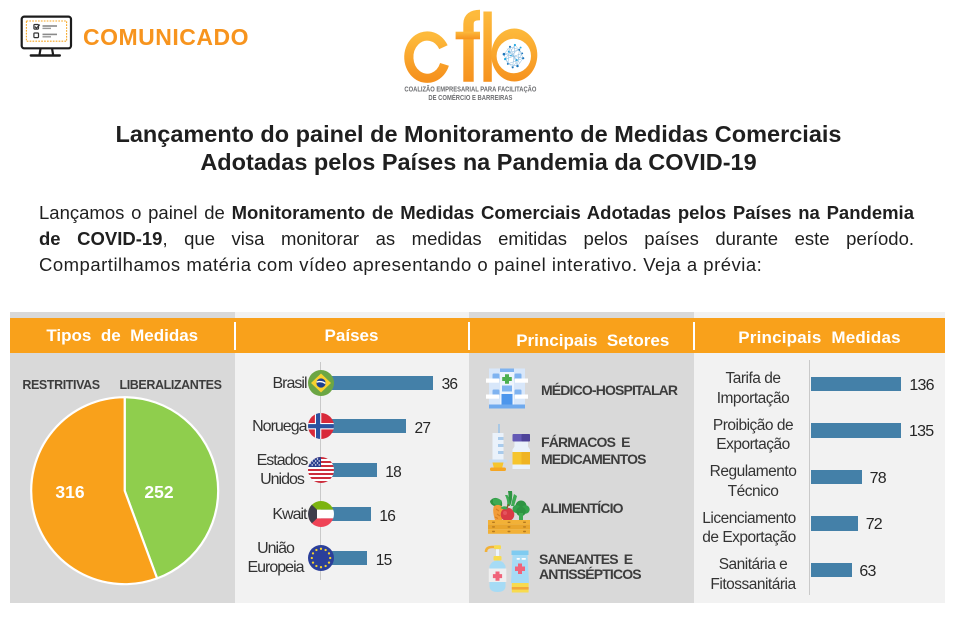  Describe the element at coordinates (69, 492) in the screenshot. I see `svg-text: 316` at that location.